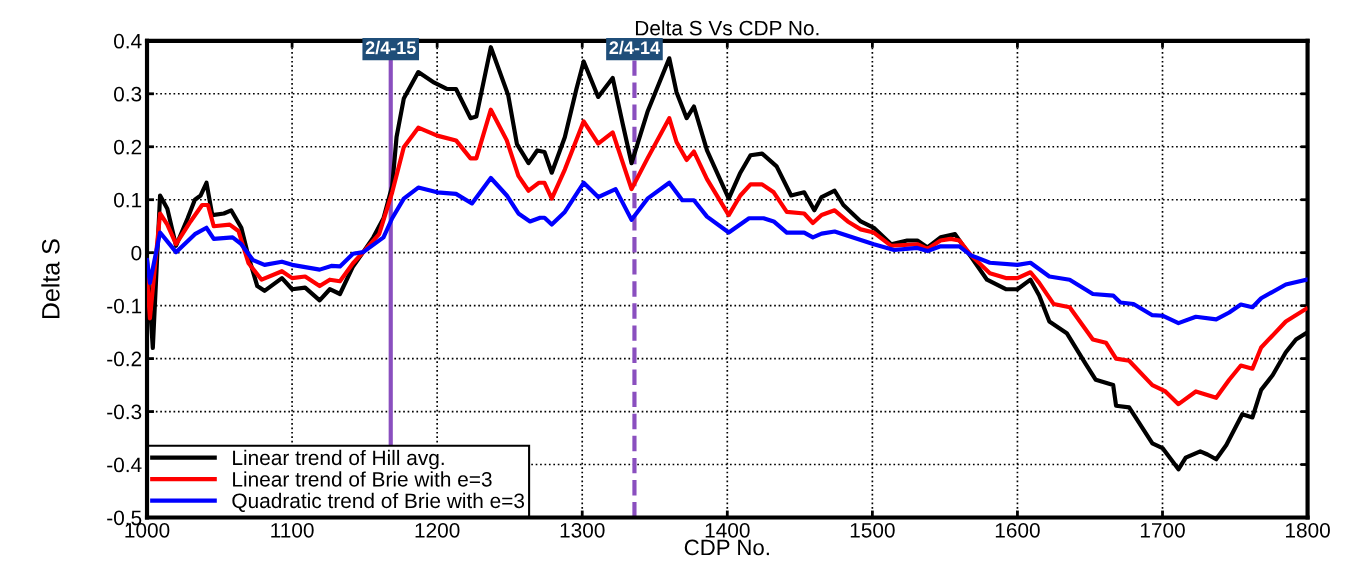 The height and width of the screenshot is (575, 1355). What do you see at coordinates (136, 253) in the screenshot?
I see `y-tick-label: 0` at bounding box center [136, 253].